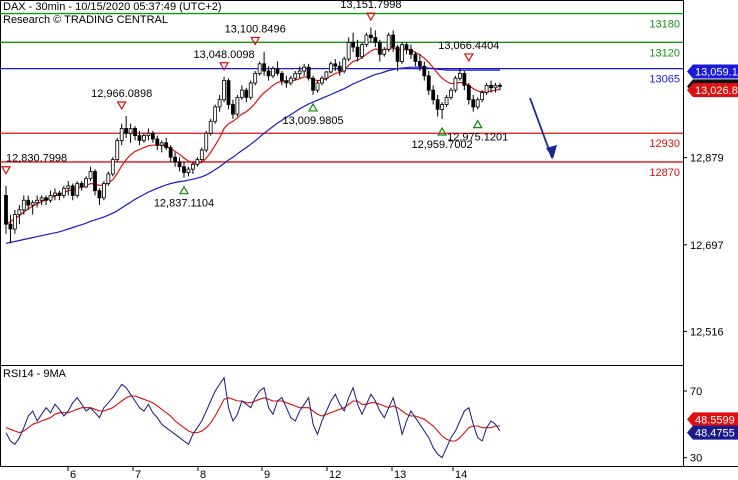  I want to click on time-tick-label: 9, so click(267, 474).